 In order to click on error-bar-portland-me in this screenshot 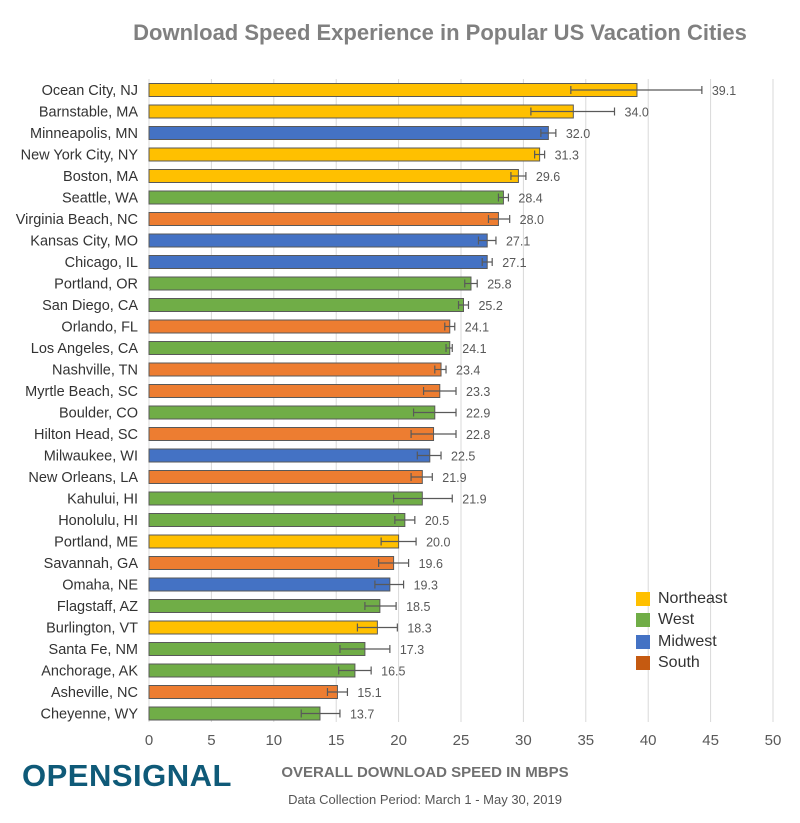, I will do `click(398, 541)`.